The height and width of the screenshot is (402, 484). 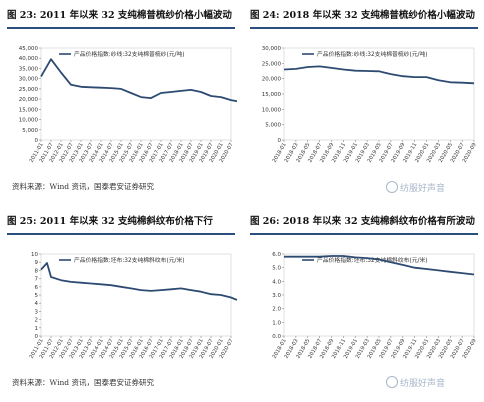 What do you see at coordinates (37, 263) in the screenshot?
I see `y-tick-label: 9` at bounding box center [37, 263].